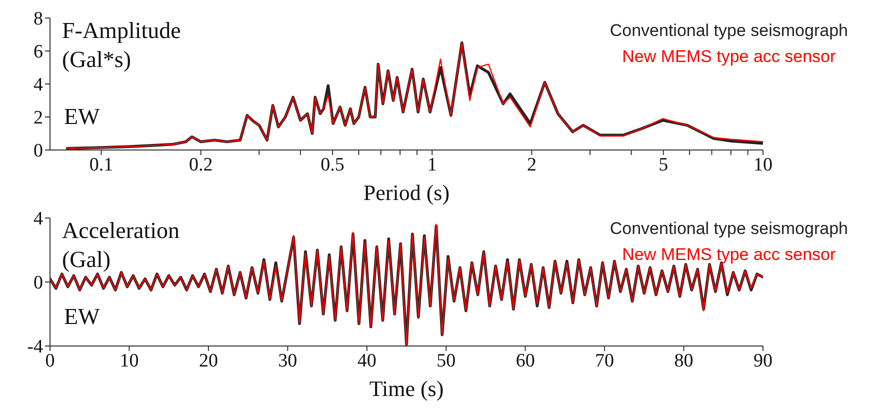 This screenshot has height=412, width=872. I want to click on series-label: New MEMS type acc sensor, so click(729, 255).